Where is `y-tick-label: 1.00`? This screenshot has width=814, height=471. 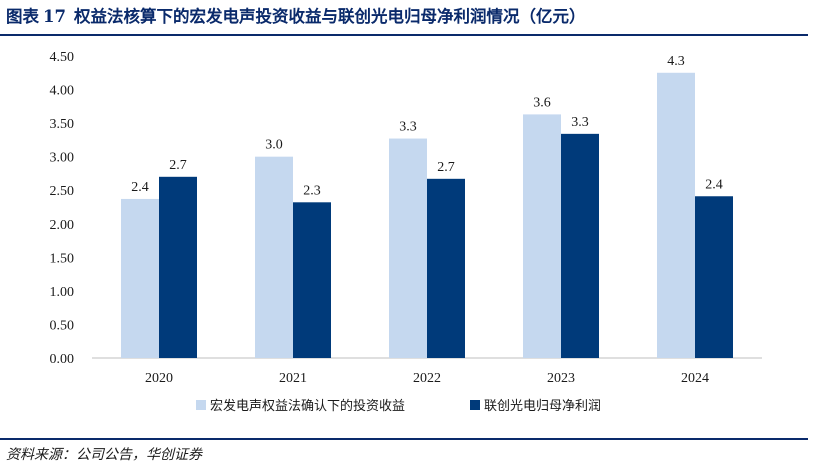 y-tick-label: 1.00 is located at coordinates (62, 292).